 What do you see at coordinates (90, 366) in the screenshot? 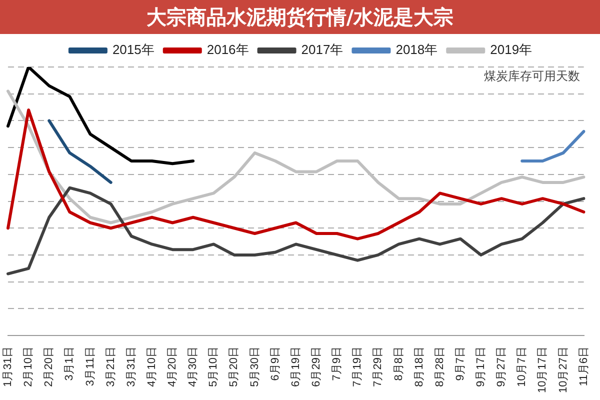
I see `x-tick-label: 3月11日` at bounding box center [90, 366].